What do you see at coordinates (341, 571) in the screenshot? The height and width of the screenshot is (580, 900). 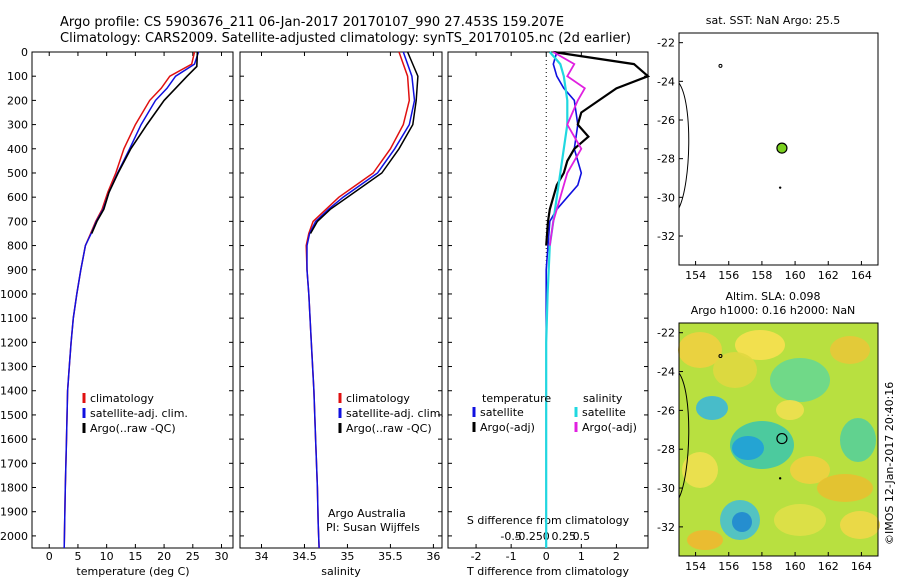 I see `sal-xlabel: salinity` at bounding box center [341, 571].